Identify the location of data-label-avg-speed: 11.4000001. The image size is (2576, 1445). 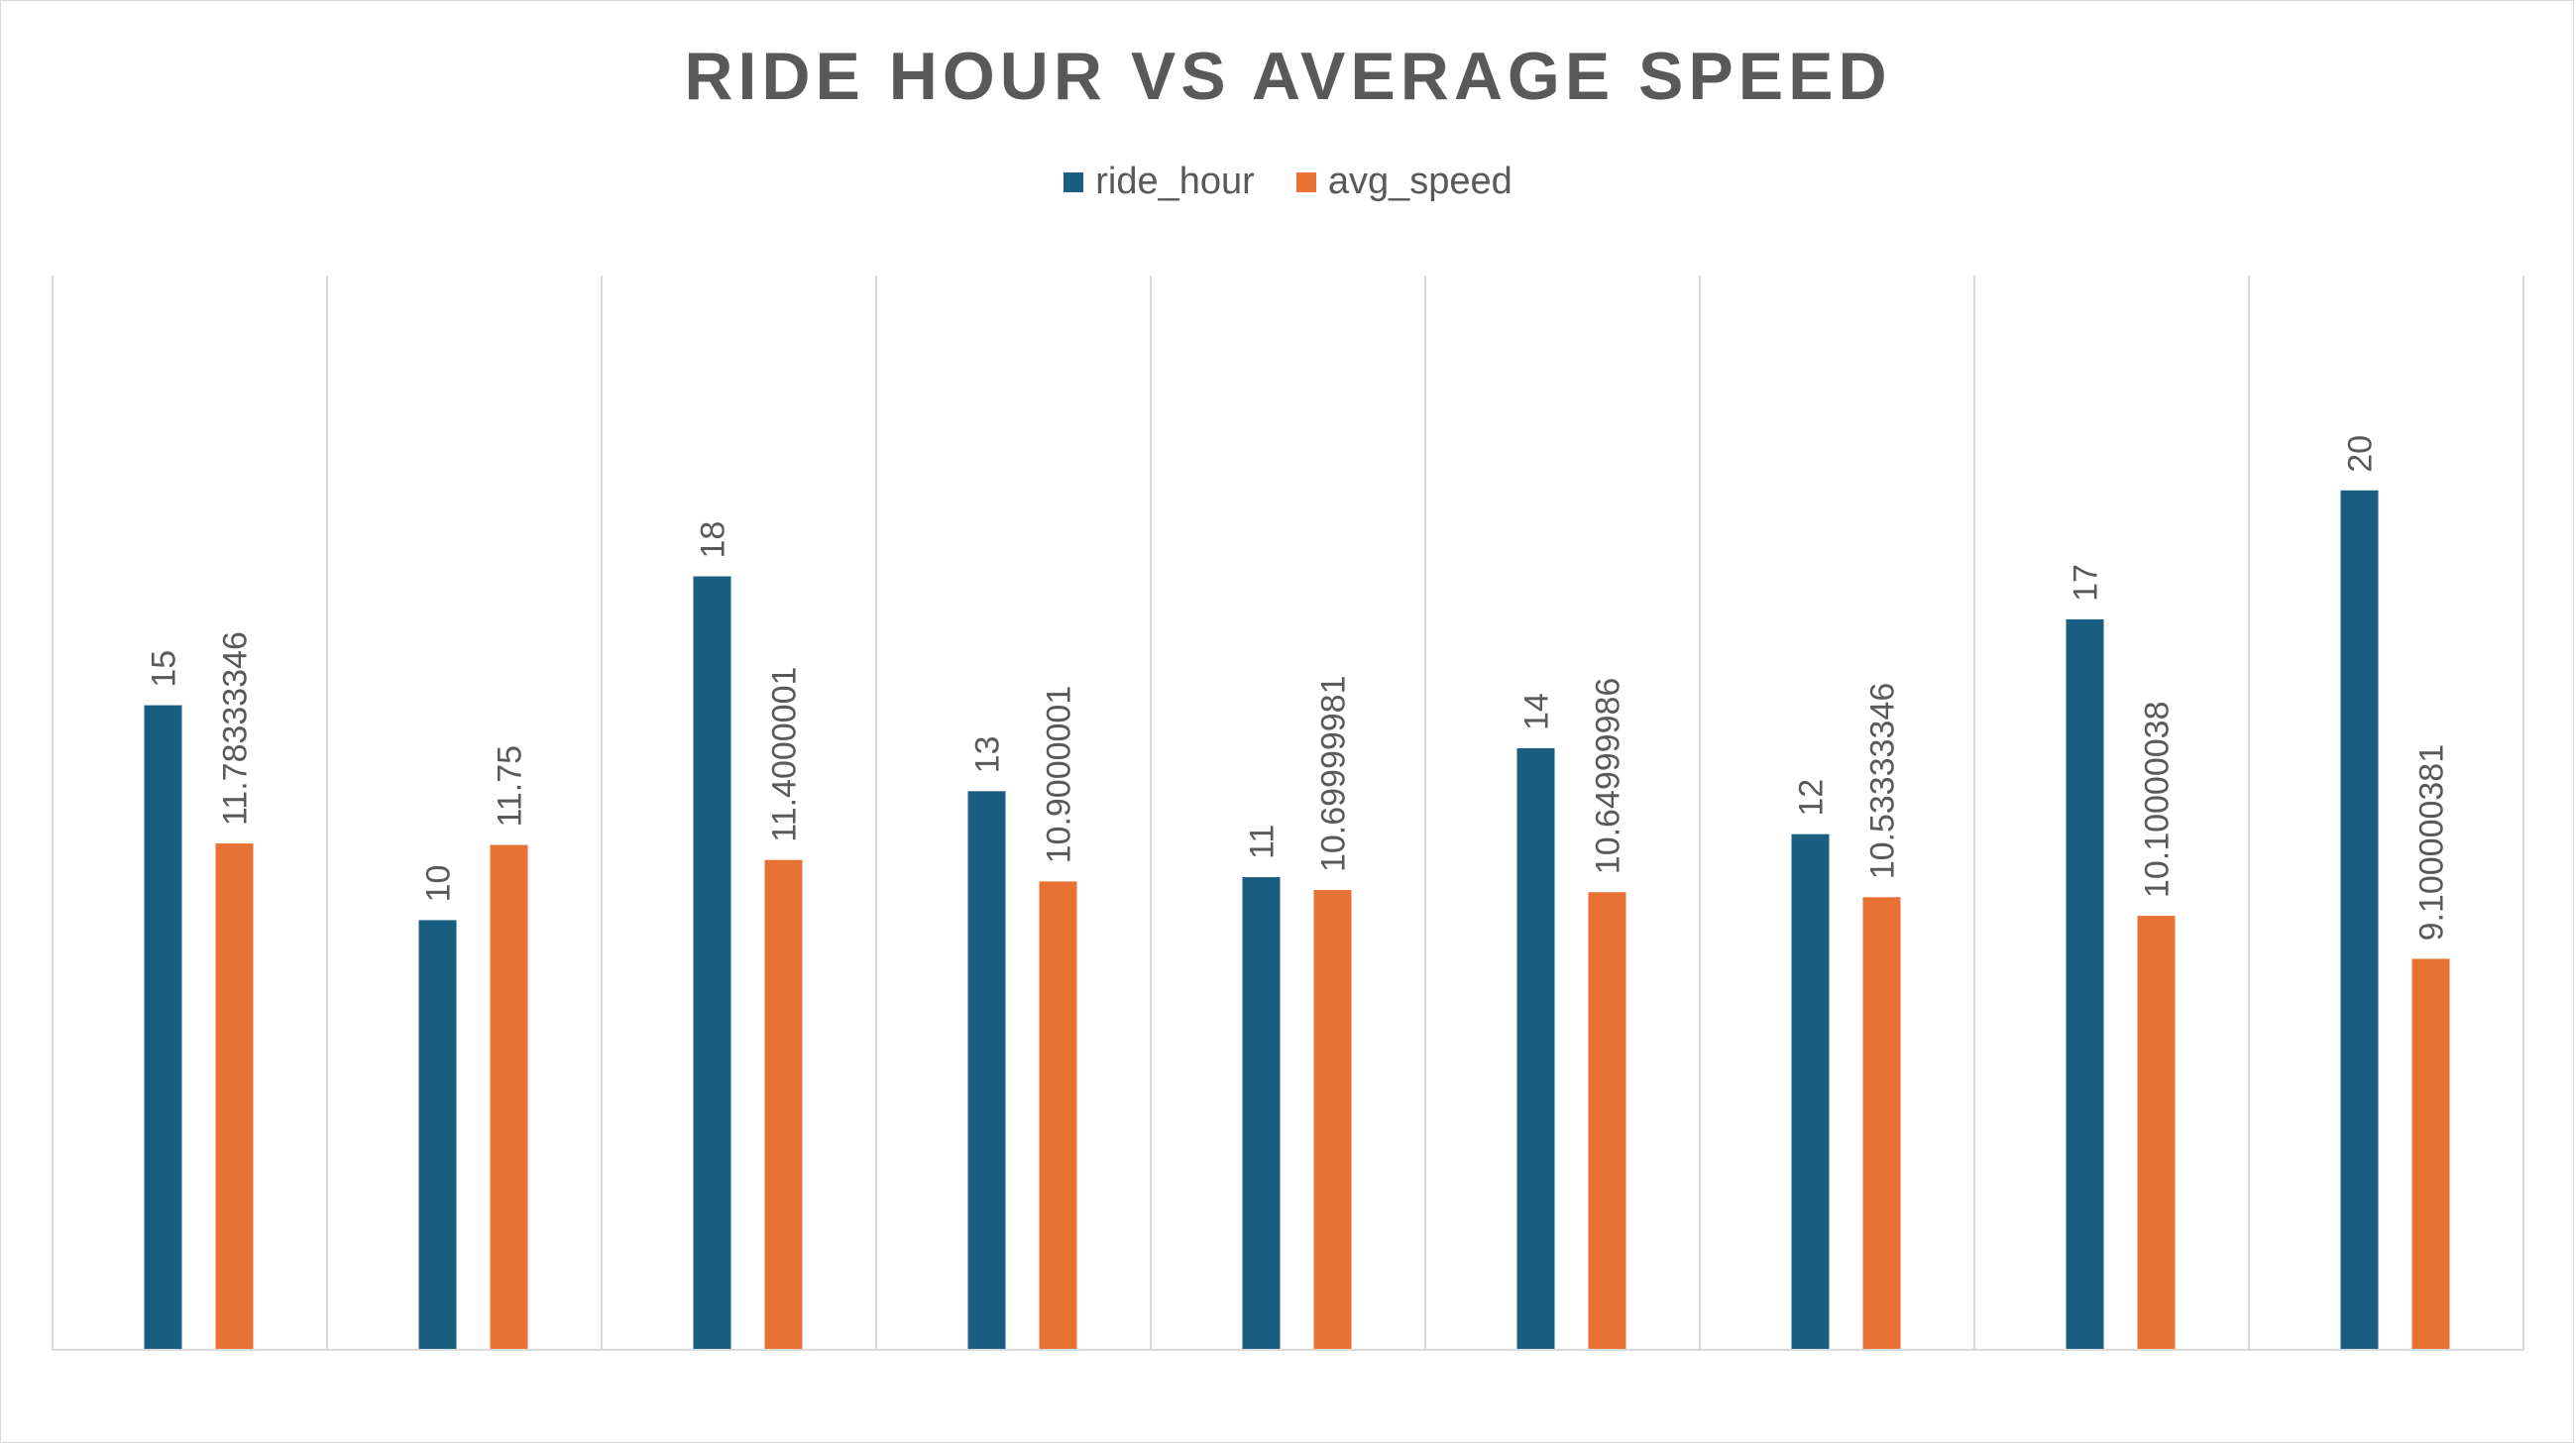
(785, 754).